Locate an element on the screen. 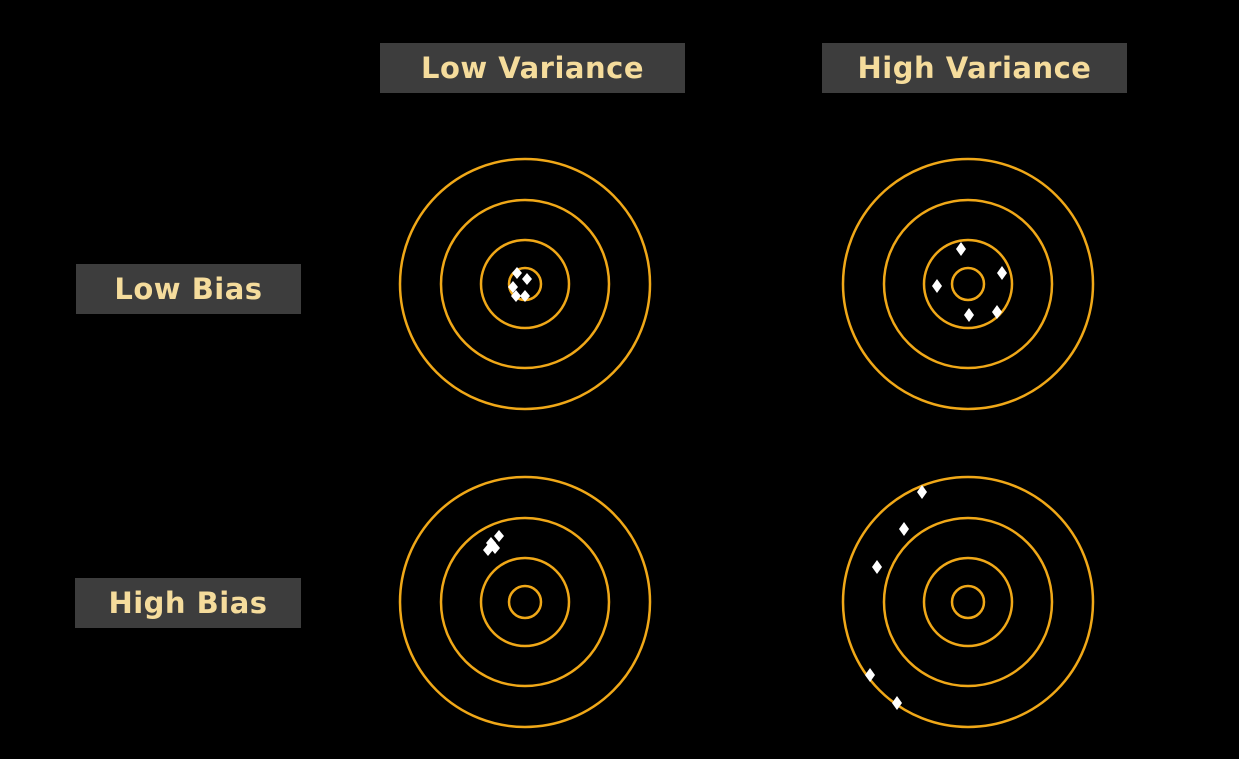 The image size is (1239, 759). row-header-high-bias: High Bias is located at coordinates (188, 603).